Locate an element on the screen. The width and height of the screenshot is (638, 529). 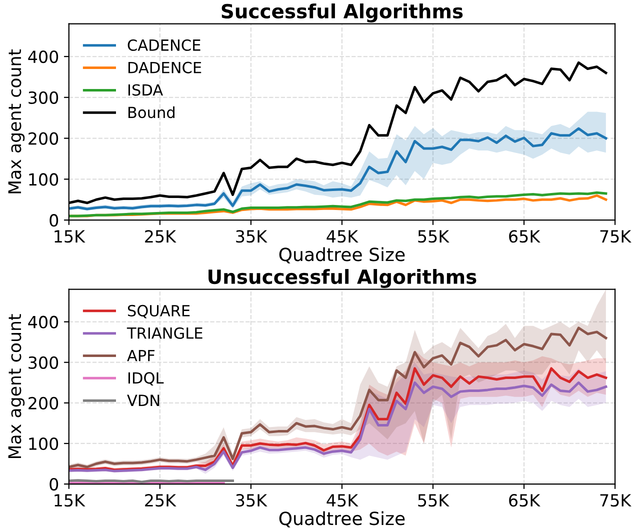
legend-label: DADENCE is located at coordinates (165, 68).